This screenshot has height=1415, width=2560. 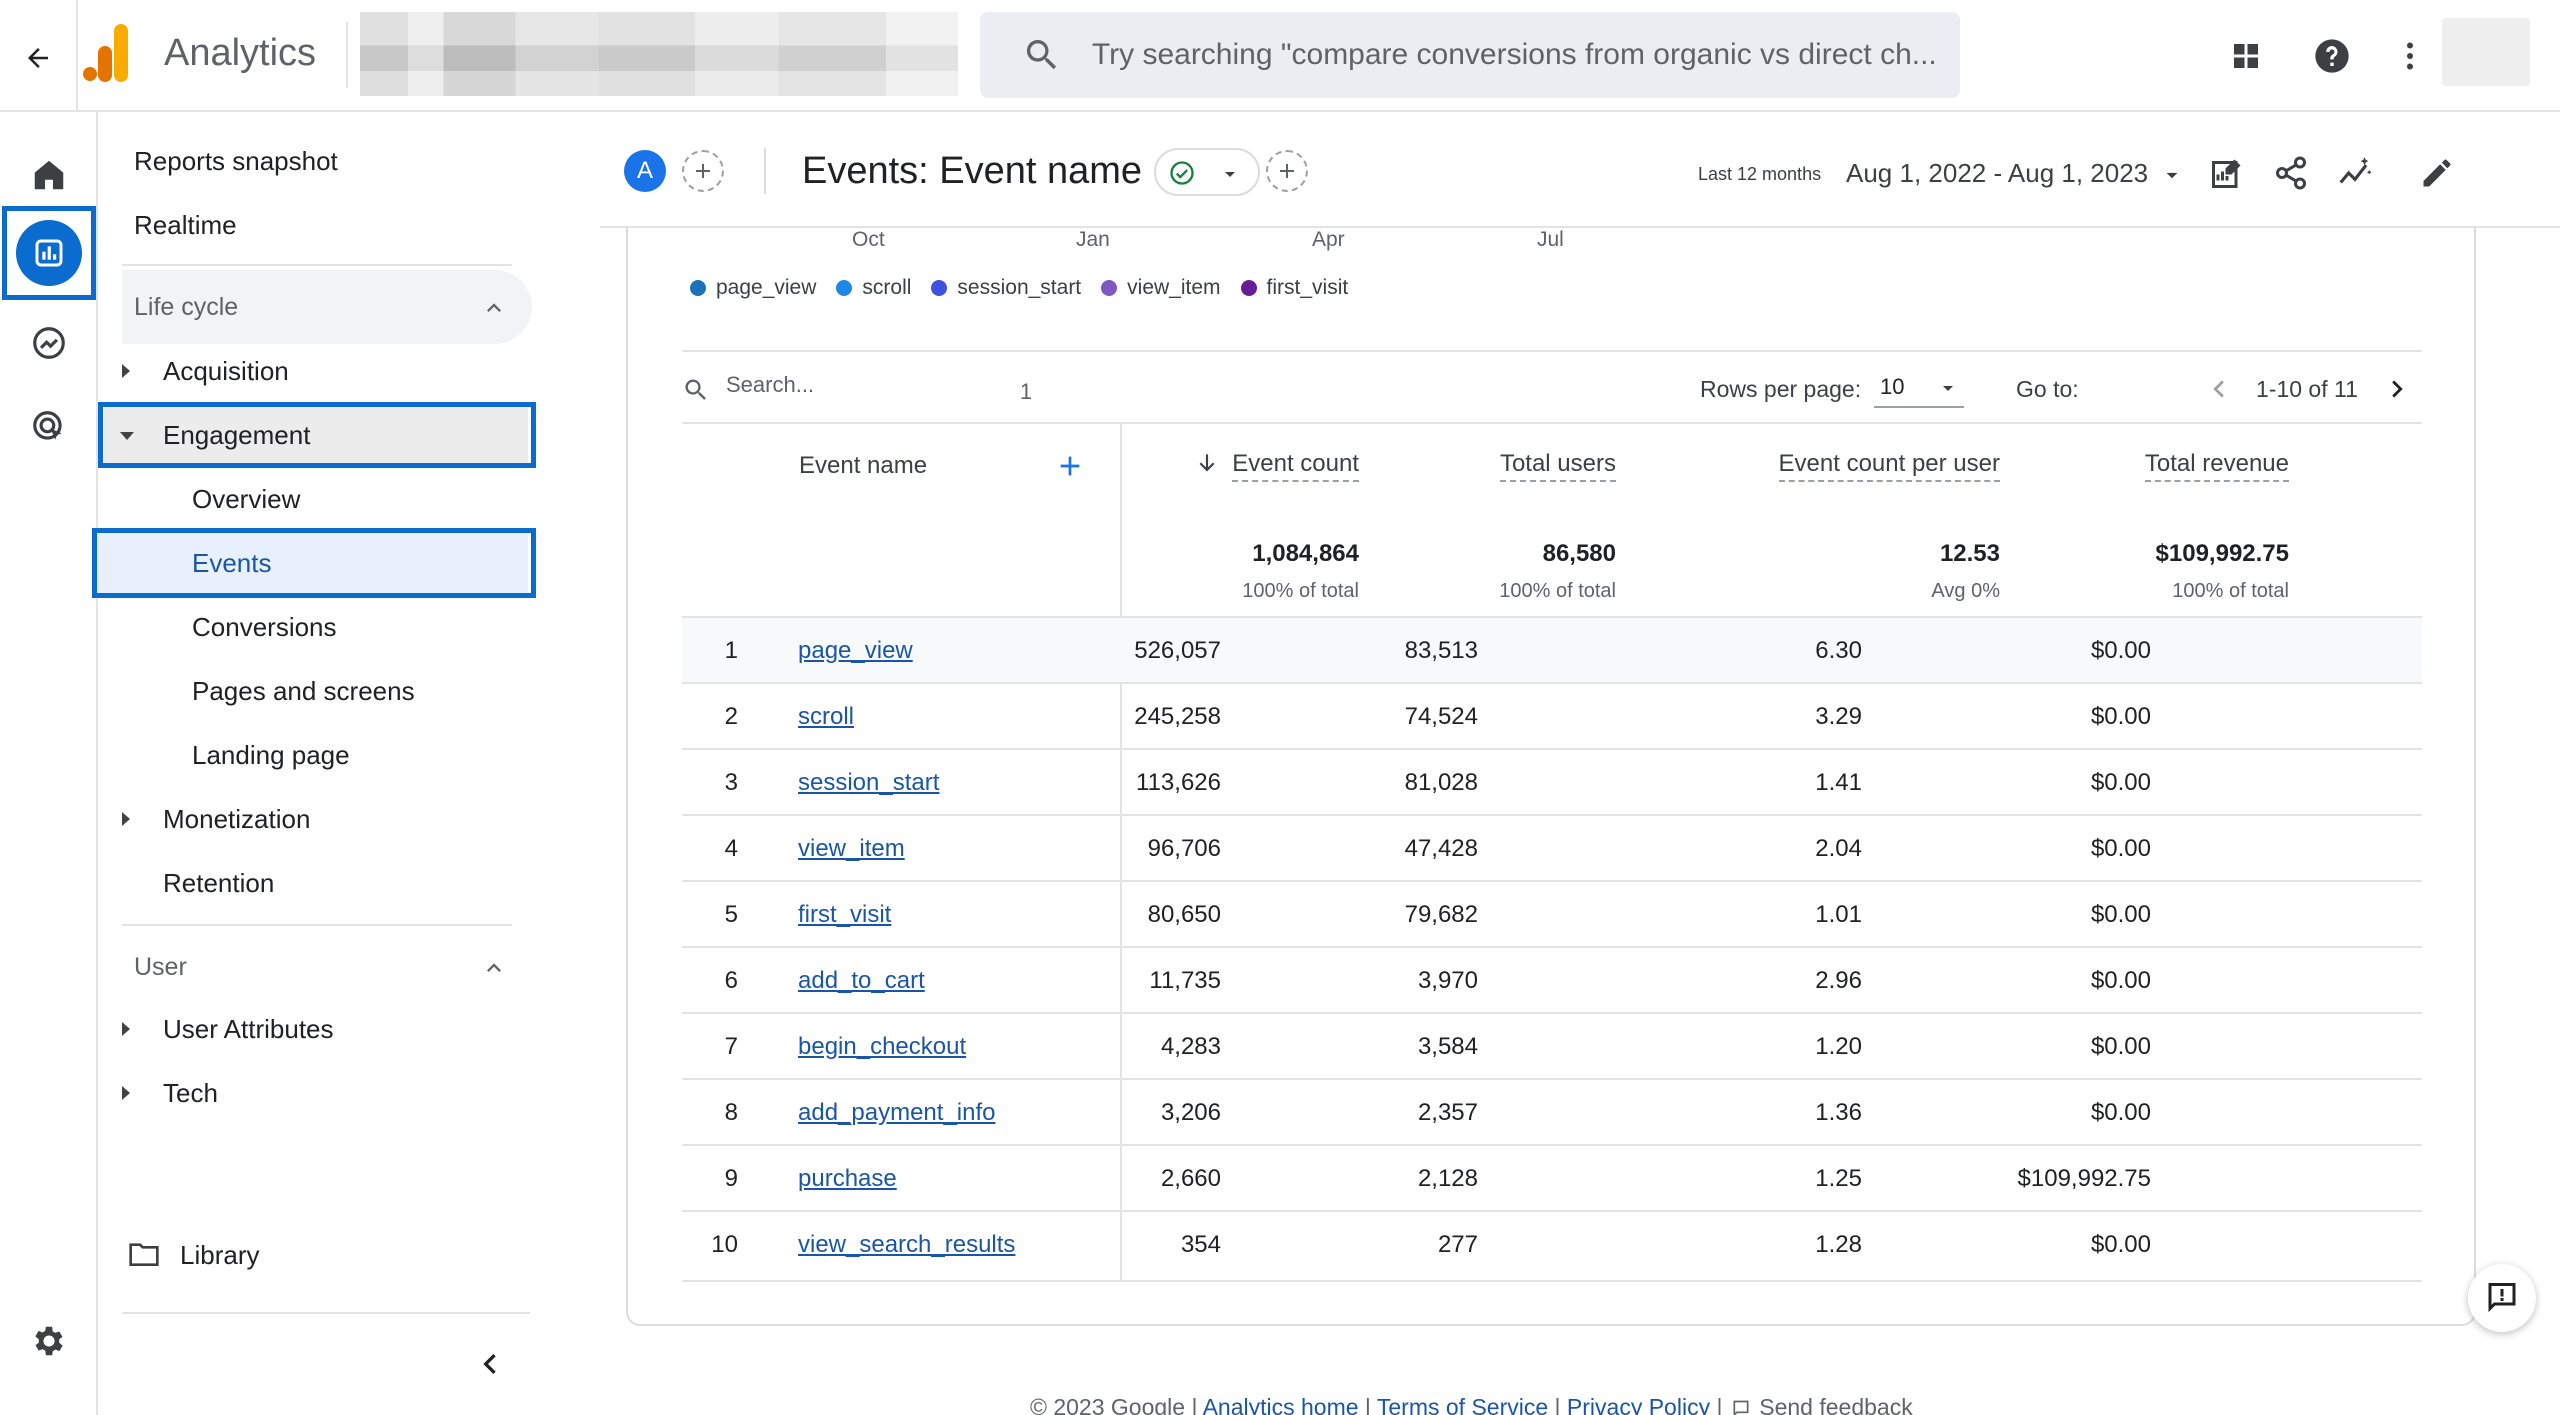 I want to click on chevron-right-icon, so click(x=2397, y=389).